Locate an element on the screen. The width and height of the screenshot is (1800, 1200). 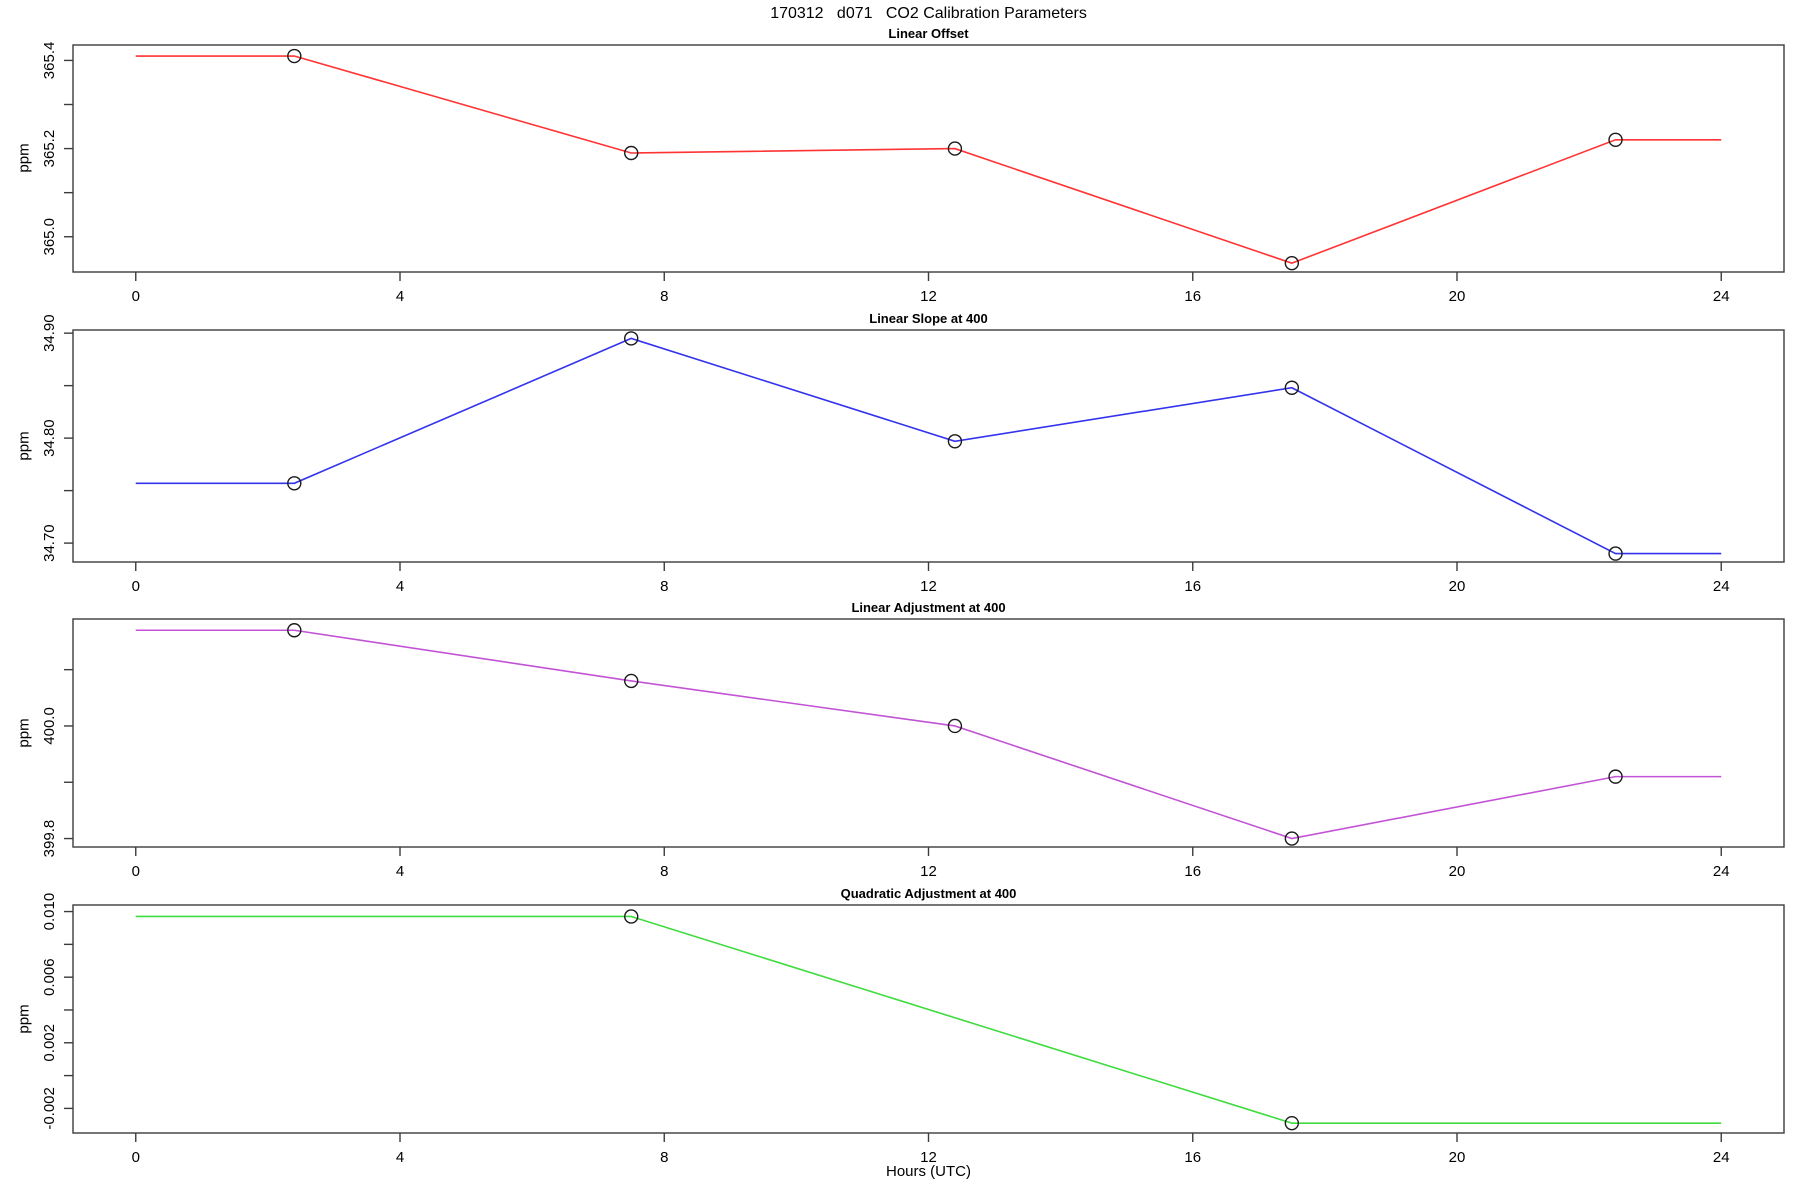
y-axis-label-panel-4: ppm is located at coordinates (24, 1019).